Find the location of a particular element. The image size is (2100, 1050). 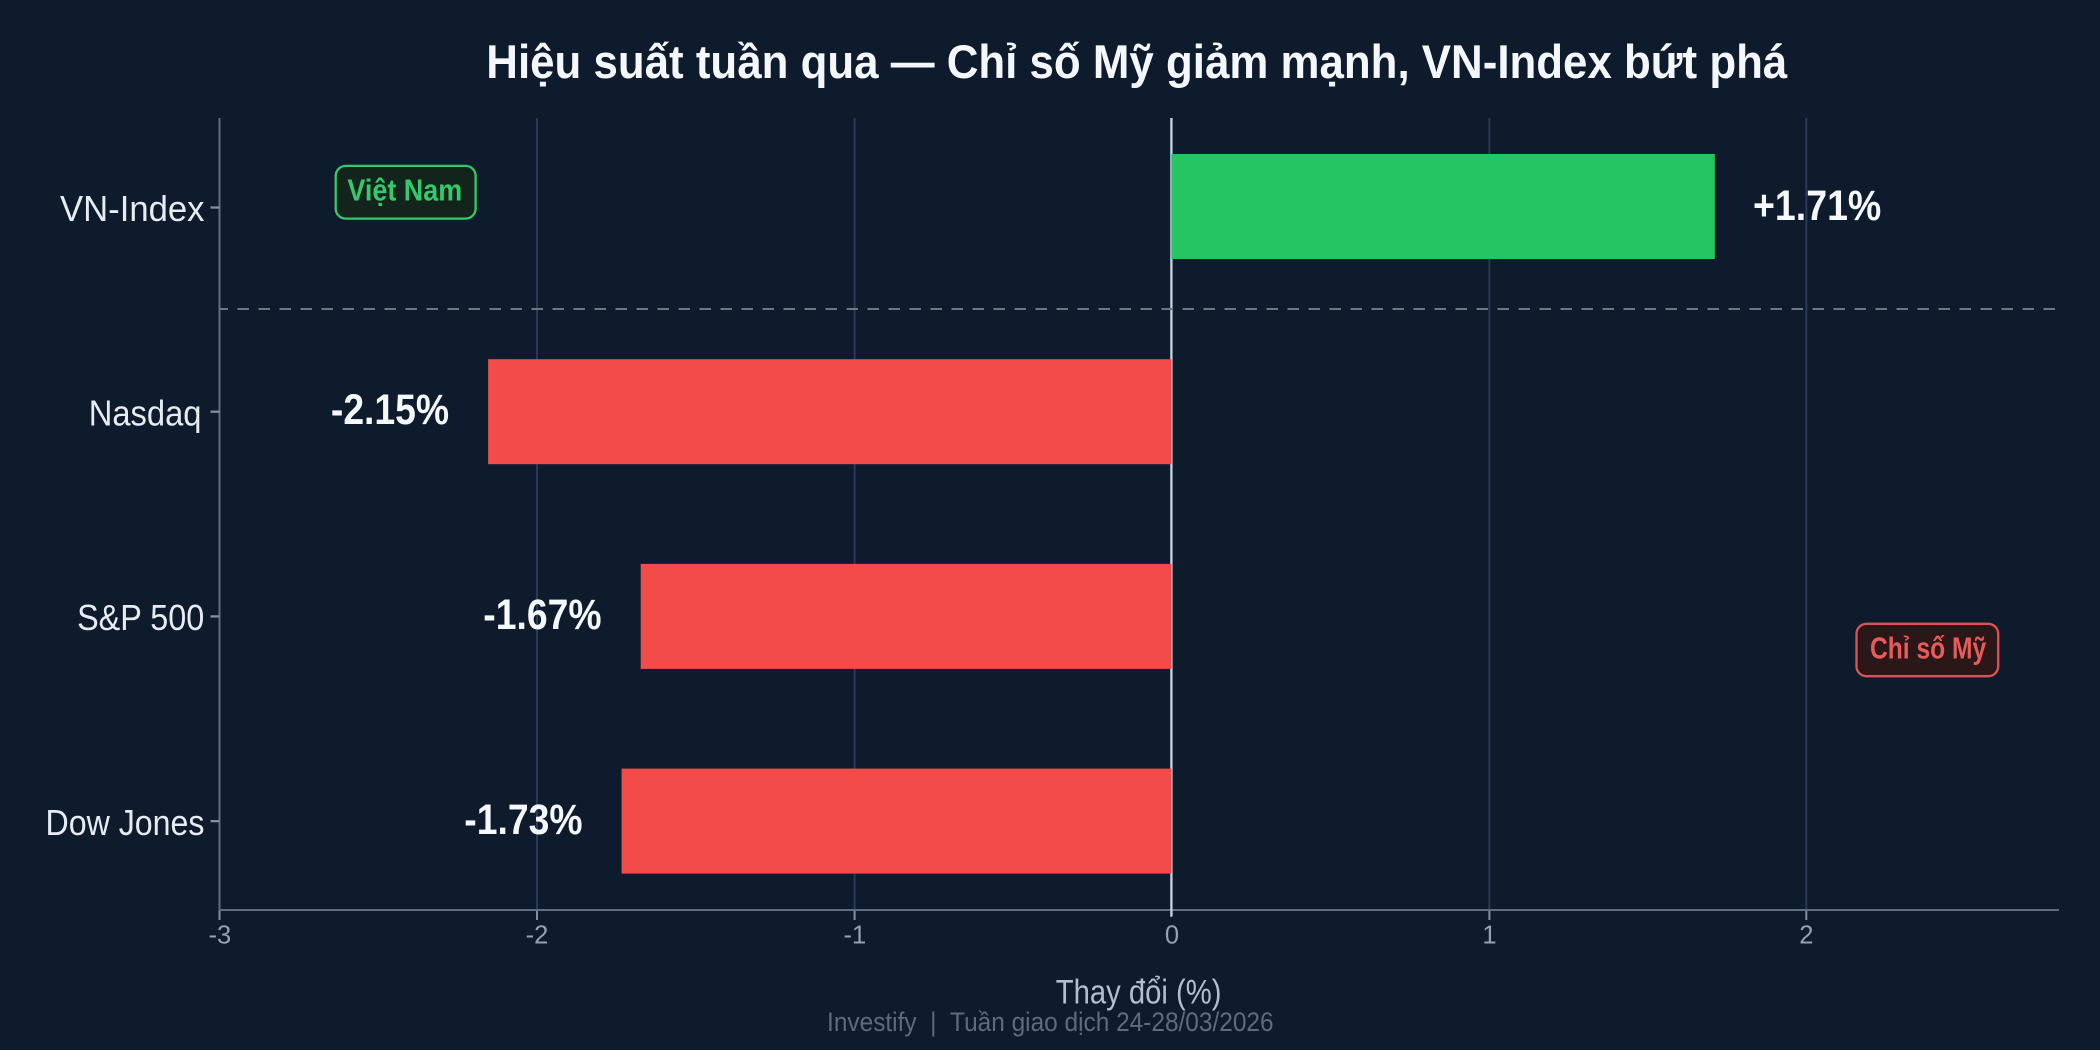

svg-text: -1.67% is located at coordinates (542, 615).